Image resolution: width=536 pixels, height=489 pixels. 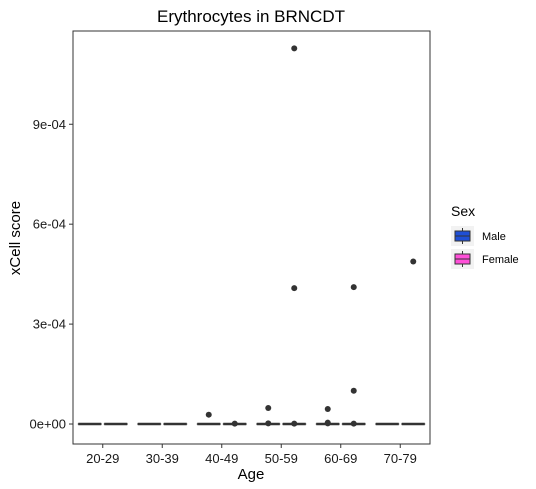 I want to click on x-tick-label: 30-39, so click(x=162, y=458).